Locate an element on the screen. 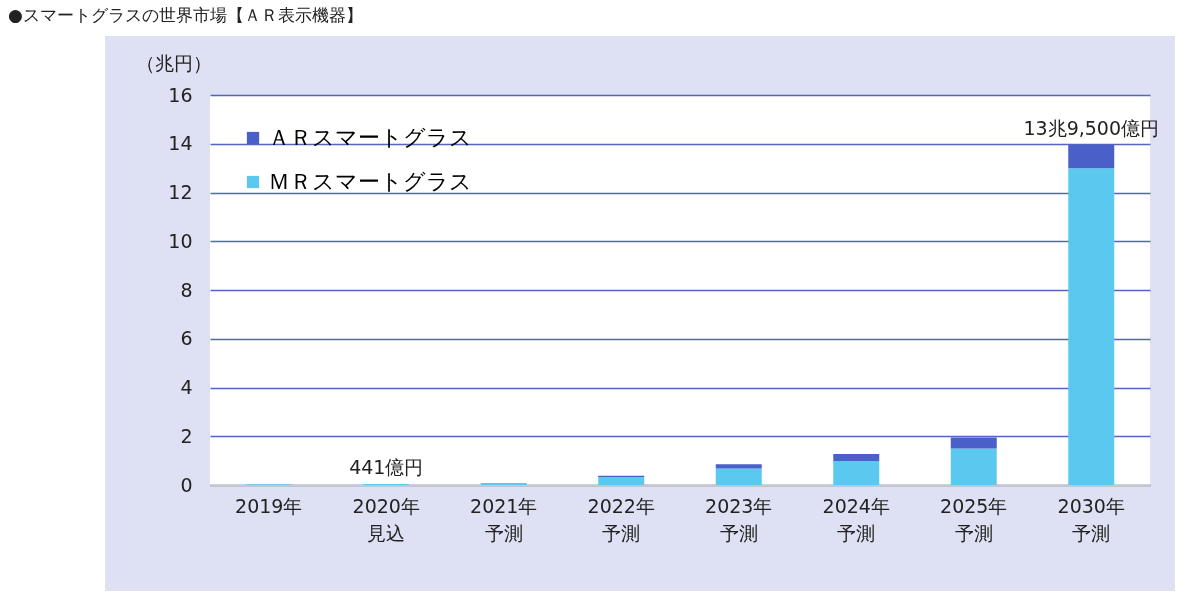 This screenshot has width=1200, height=600. annotation: 441億円 is located at coordinates (386, 466).